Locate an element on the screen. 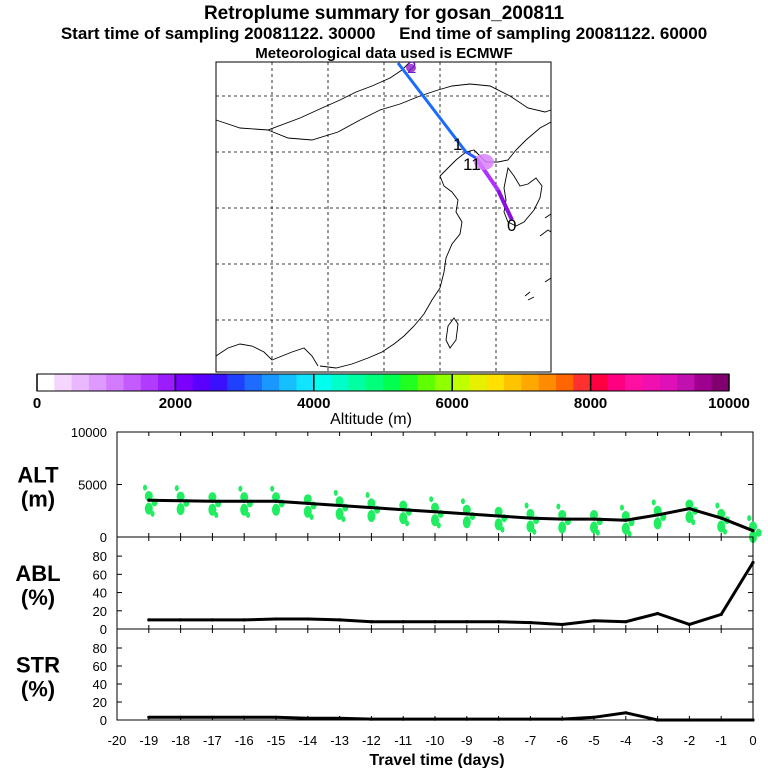  y-label-unit: (%) is located at coordinates (38, 689).